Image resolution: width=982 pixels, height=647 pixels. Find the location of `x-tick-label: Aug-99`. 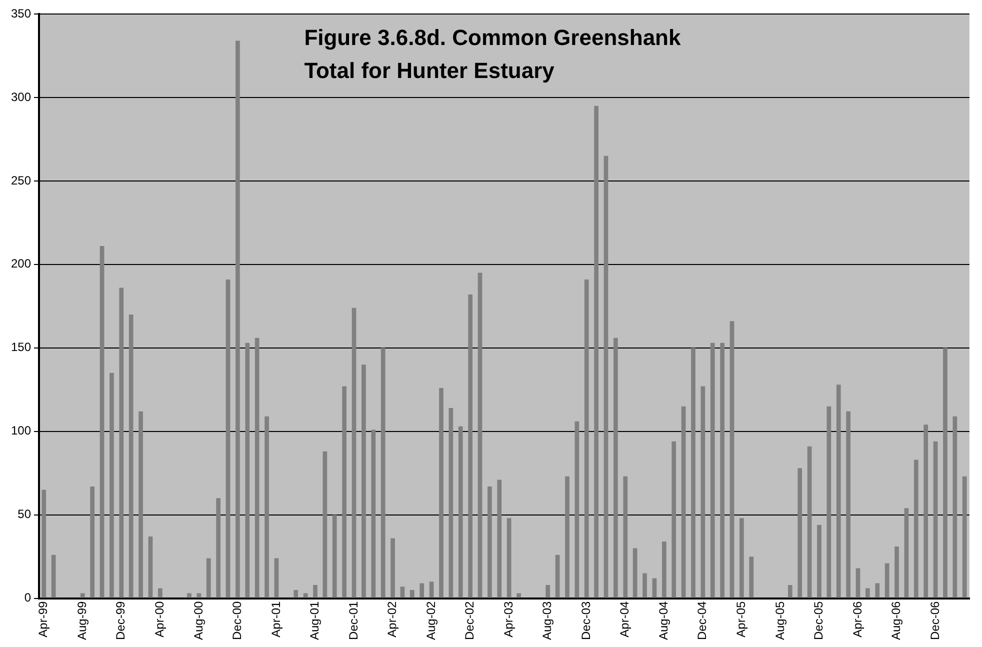

x-tick-label: Aug-99 is located at coordinates (81, 620).